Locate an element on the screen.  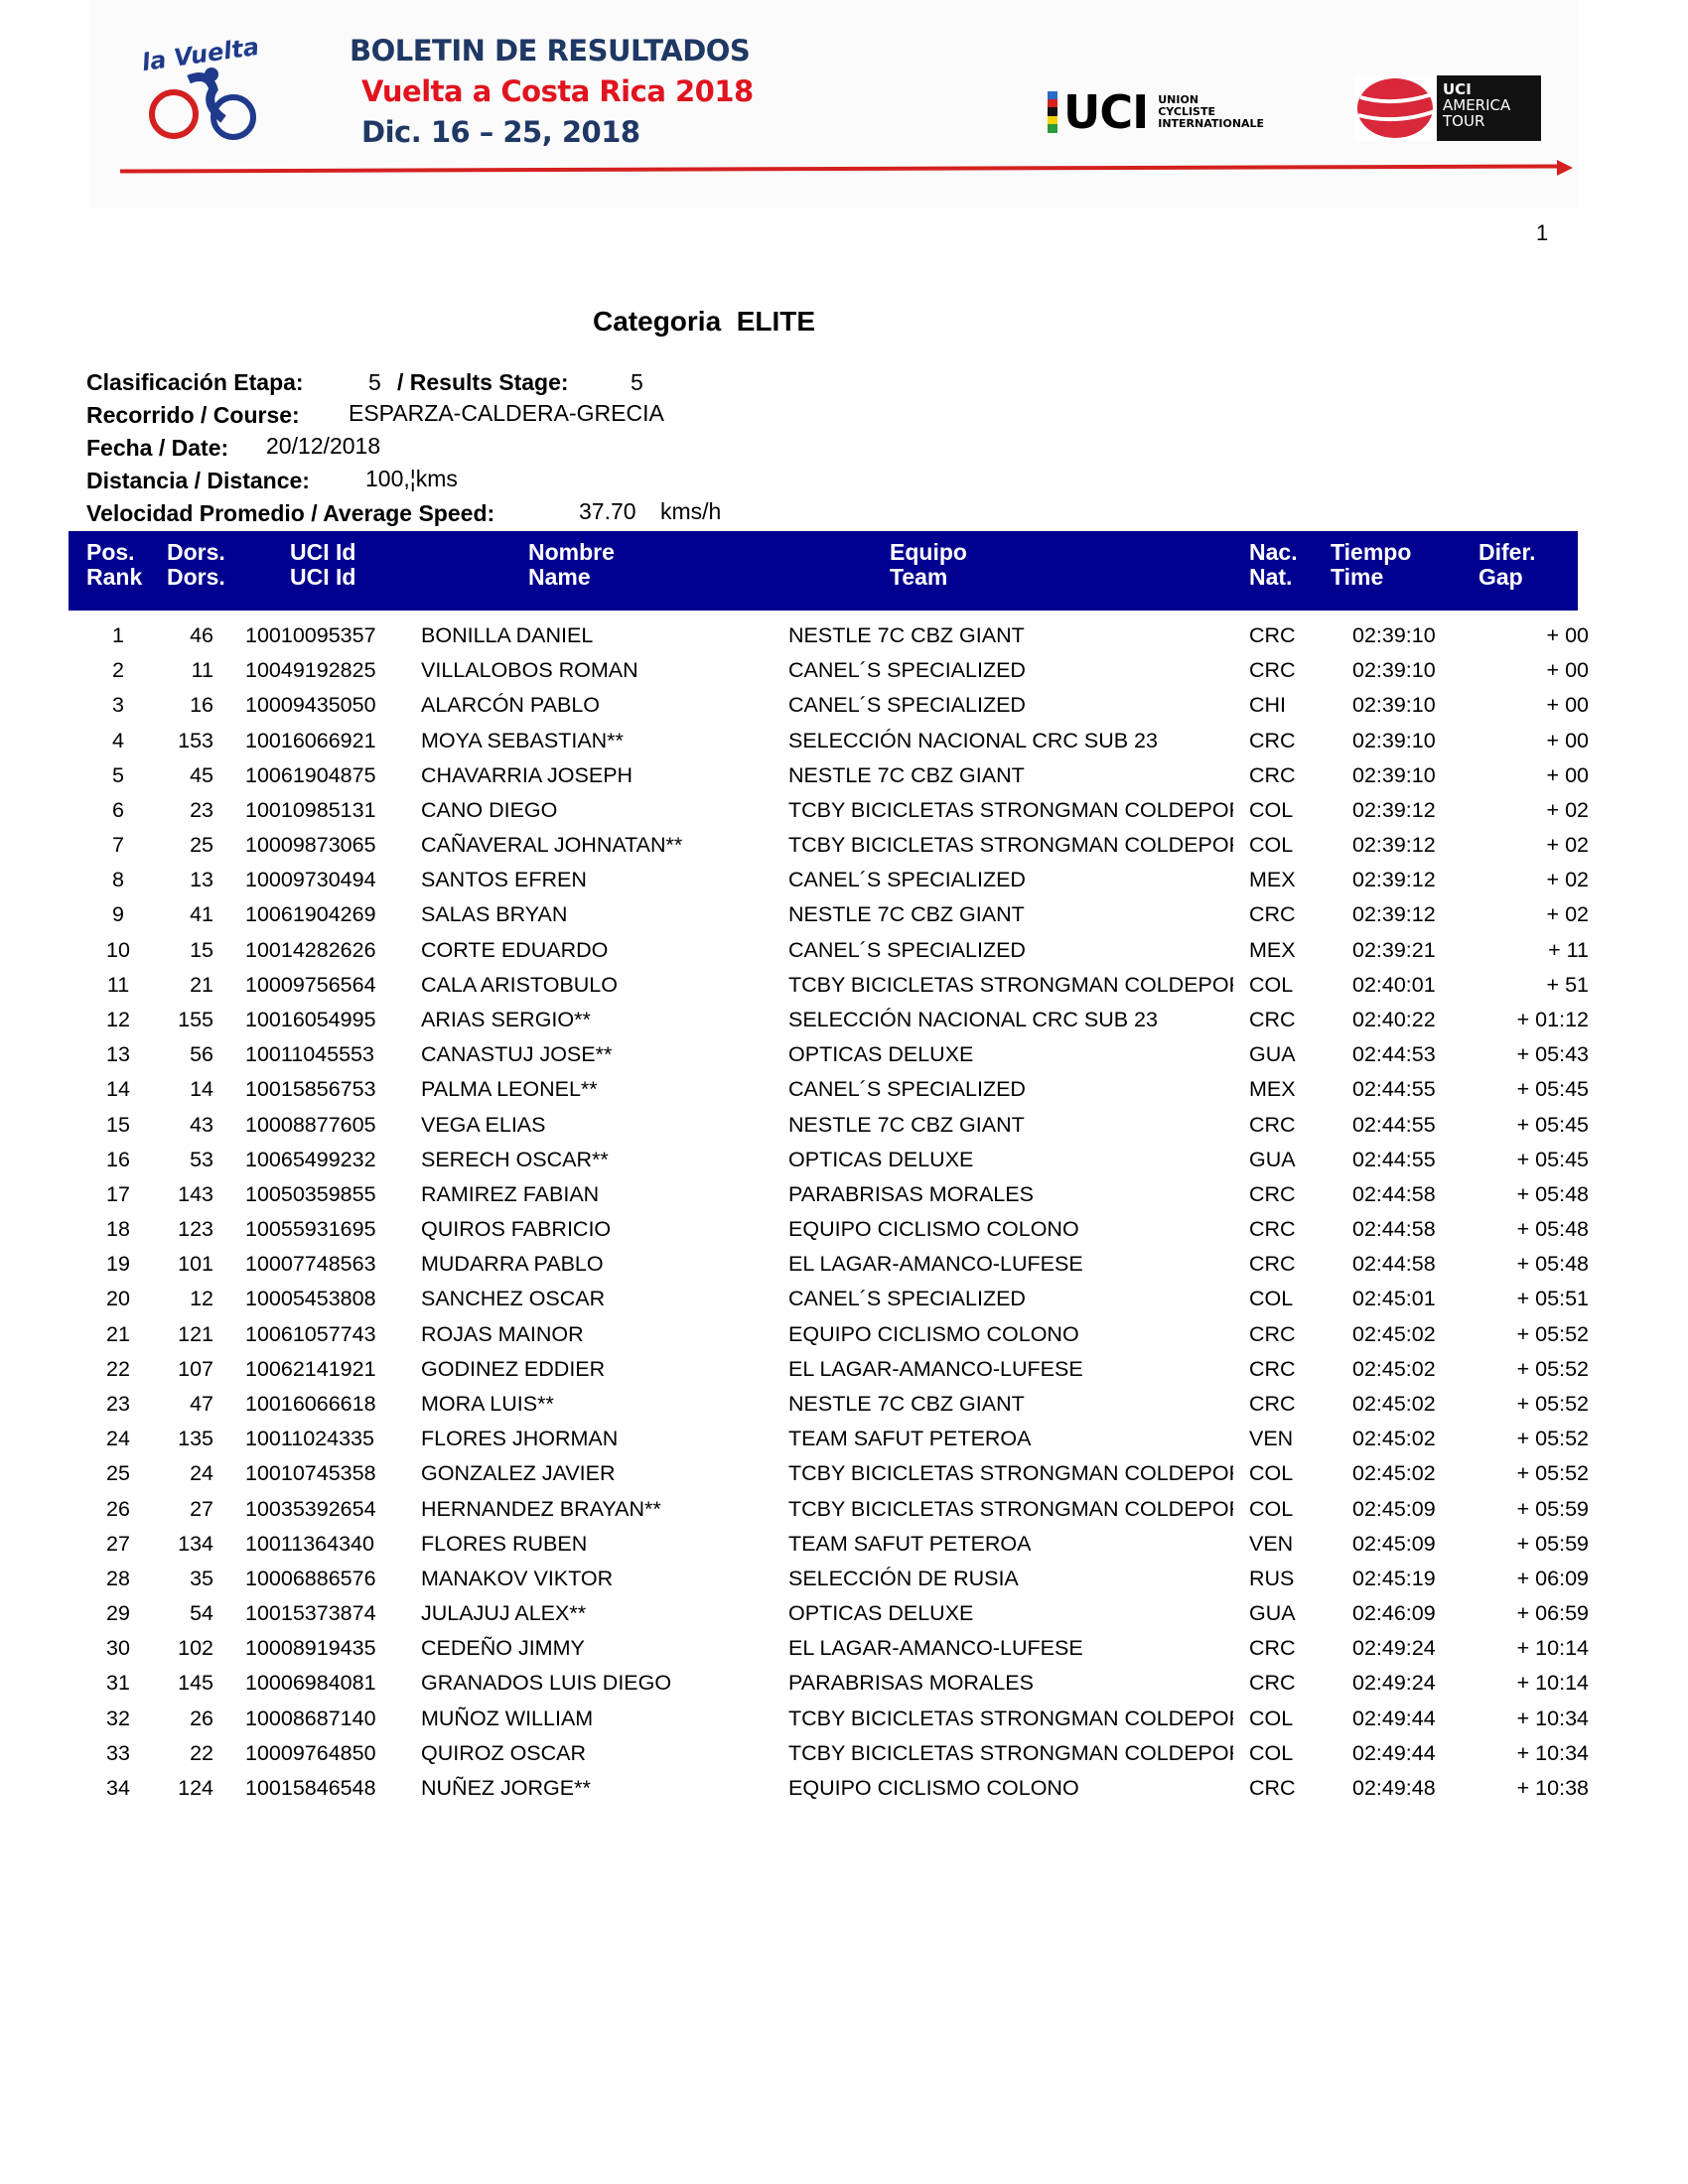
cell-gap: + 05:59 is located at coordinates (1552, 1508).